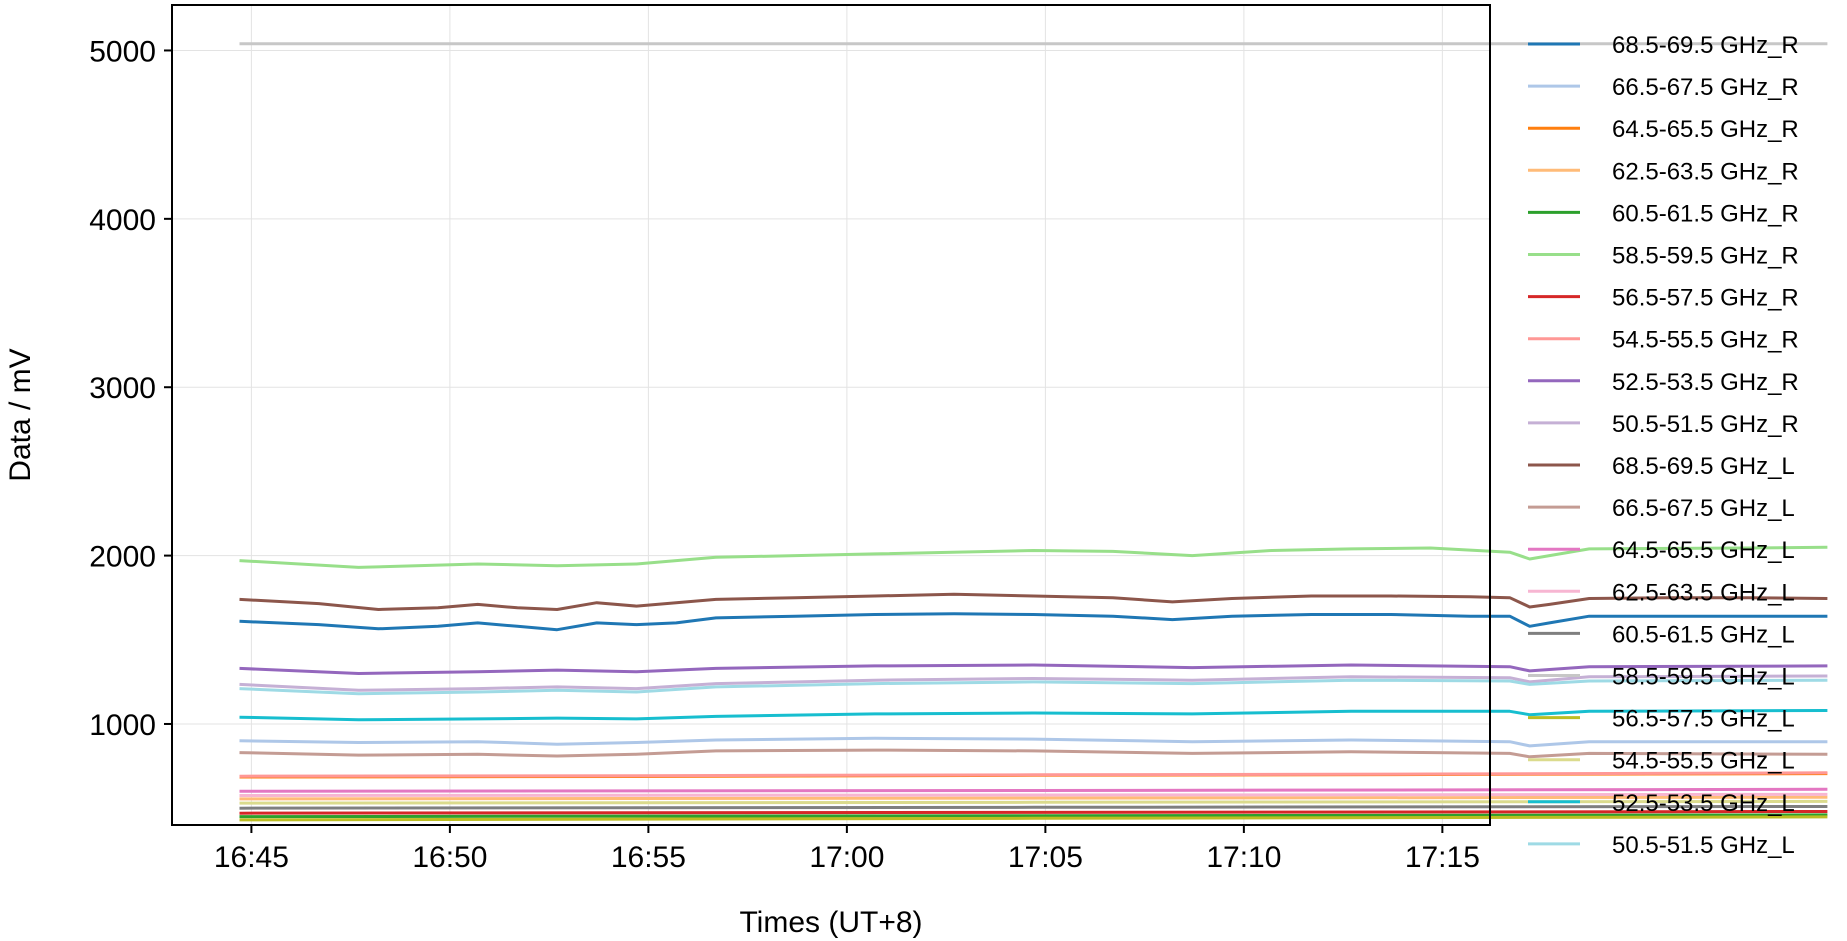 The image size is (1847, 941). I want to click on legend-entry: 62.5-63.5 GHz_L, so click(1661, 592).